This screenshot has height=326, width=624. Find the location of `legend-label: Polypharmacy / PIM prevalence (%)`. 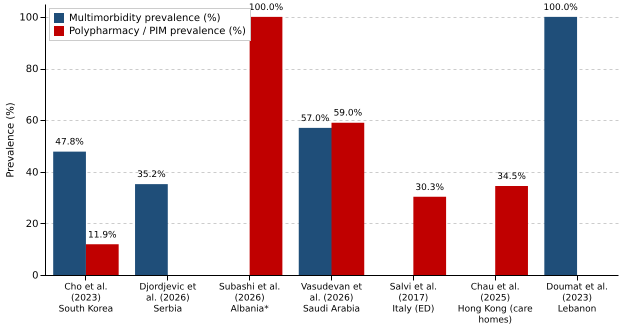

legend-label: Polypharmacy / PIM prevalence (%) is located at coordinates (157, 31).